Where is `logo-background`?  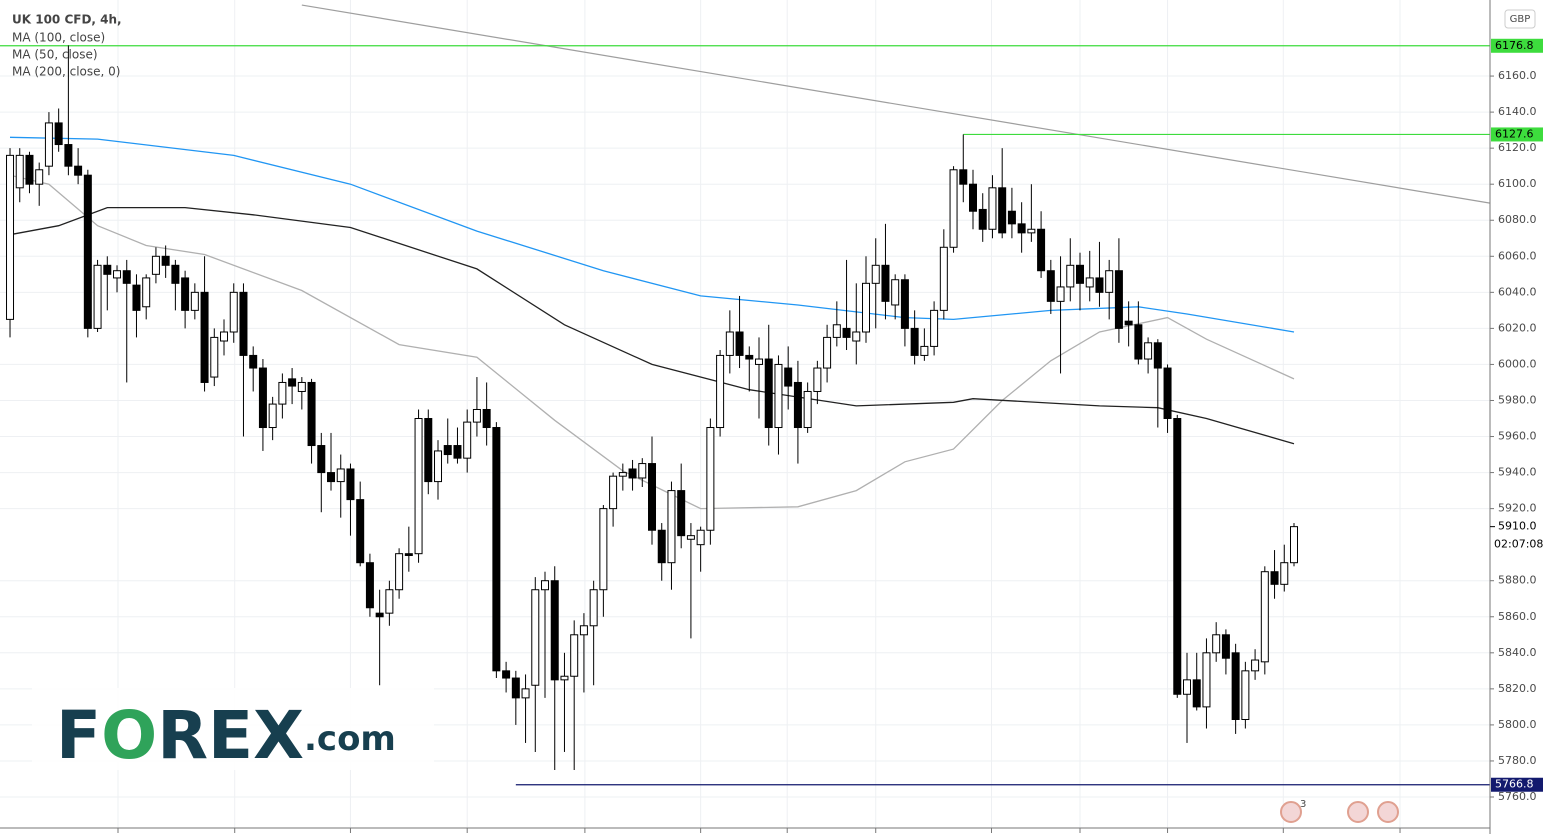
logo-background is located at coordinates (233, 729).